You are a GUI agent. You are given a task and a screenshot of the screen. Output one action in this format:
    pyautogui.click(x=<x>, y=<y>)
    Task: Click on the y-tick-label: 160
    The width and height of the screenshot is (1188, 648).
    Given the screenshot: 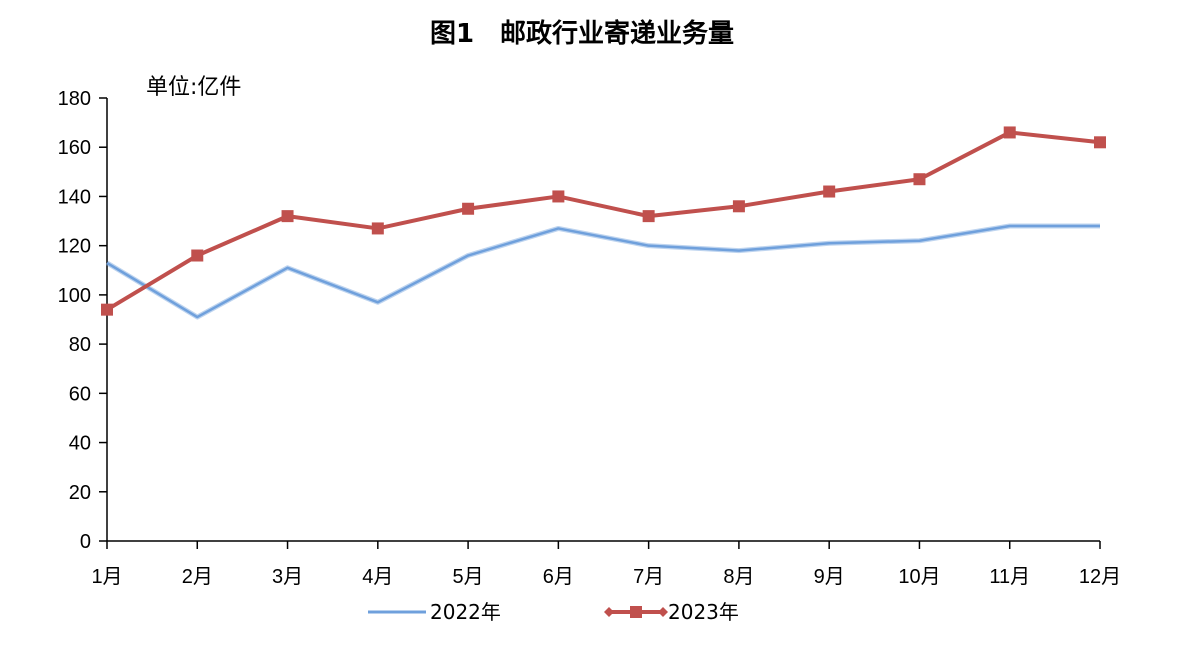 What is the action you would take?
    pyautogui.click(x=74, y=148)
    